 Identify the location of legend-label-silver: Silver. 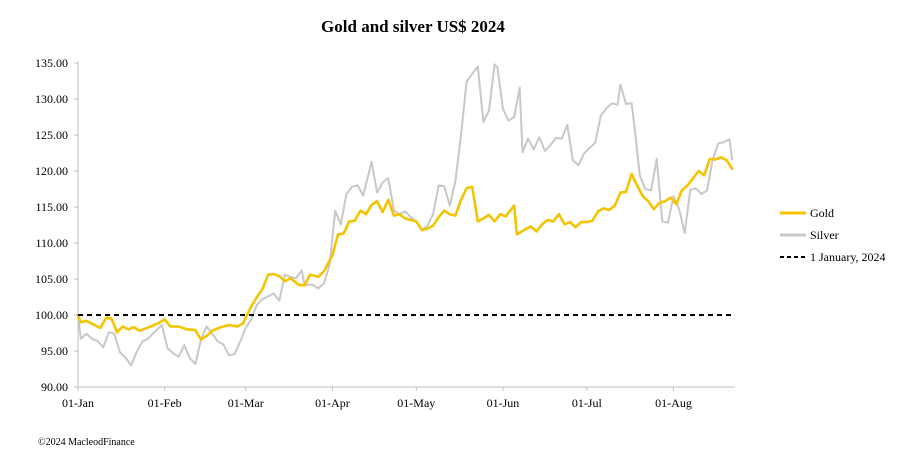
(824, 235).